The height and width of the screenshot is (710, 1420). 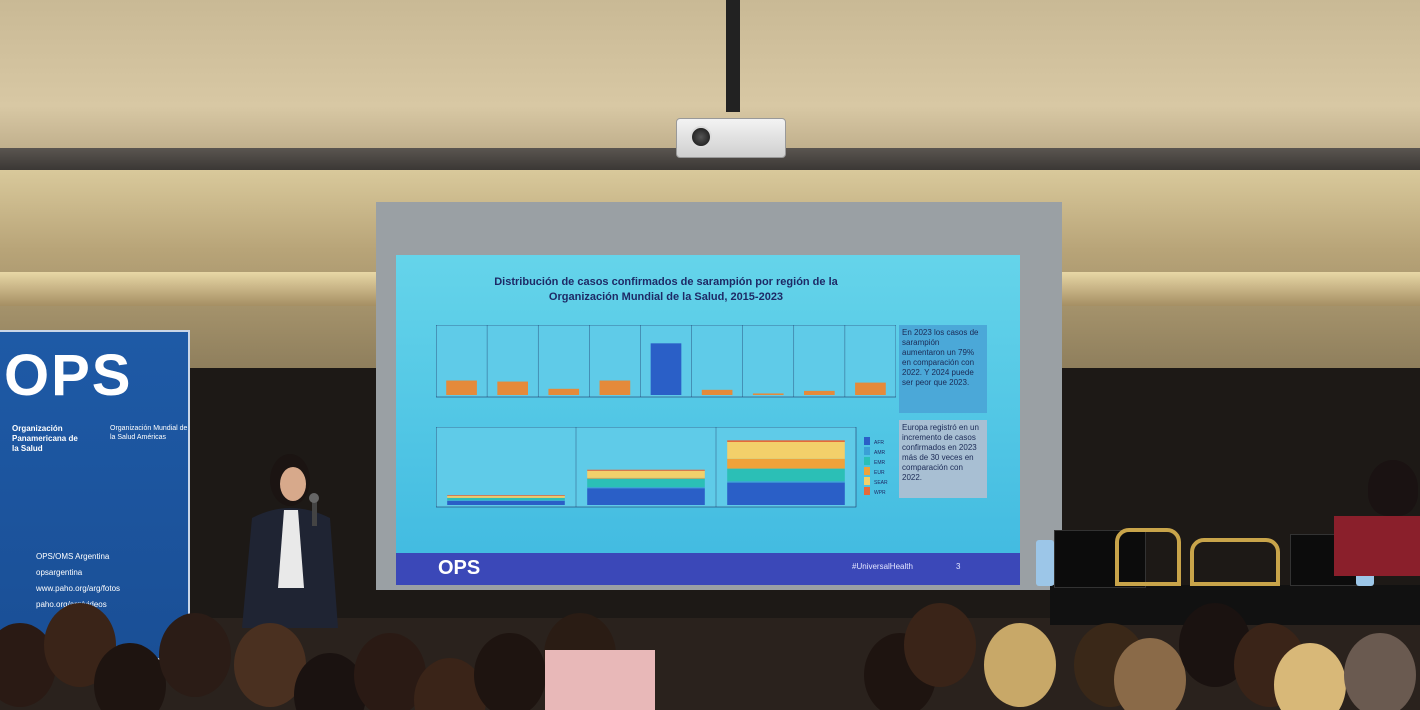 I want to click on legend-label: SEAR, so click(x=881, y=483).